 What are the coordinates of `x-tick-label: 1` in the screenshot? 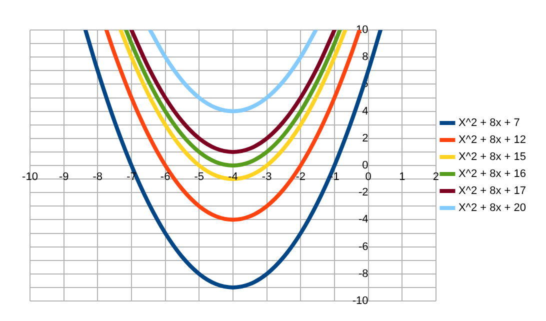 It's located at (402, 177).